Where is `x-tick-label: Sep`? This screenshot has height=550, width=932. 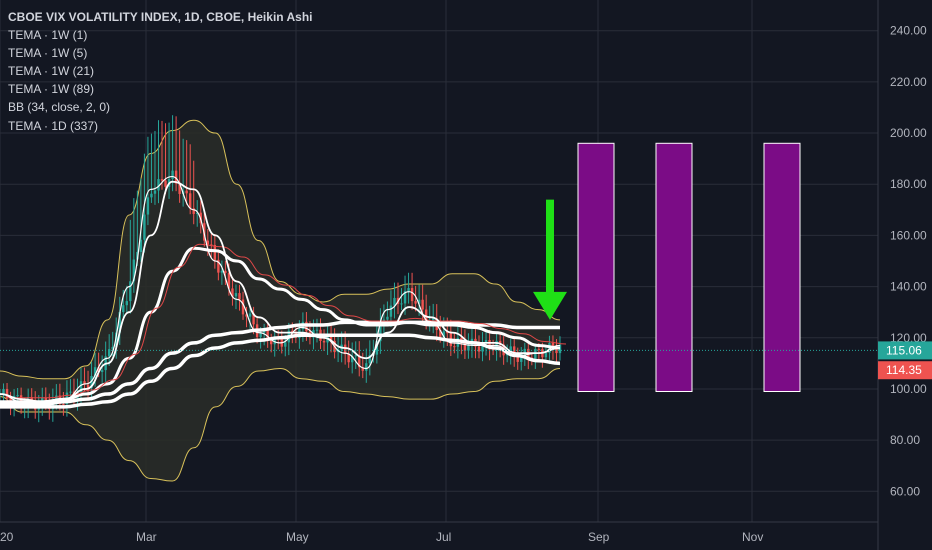 x-tick-label: Sep is located at coordinates (599, 537).